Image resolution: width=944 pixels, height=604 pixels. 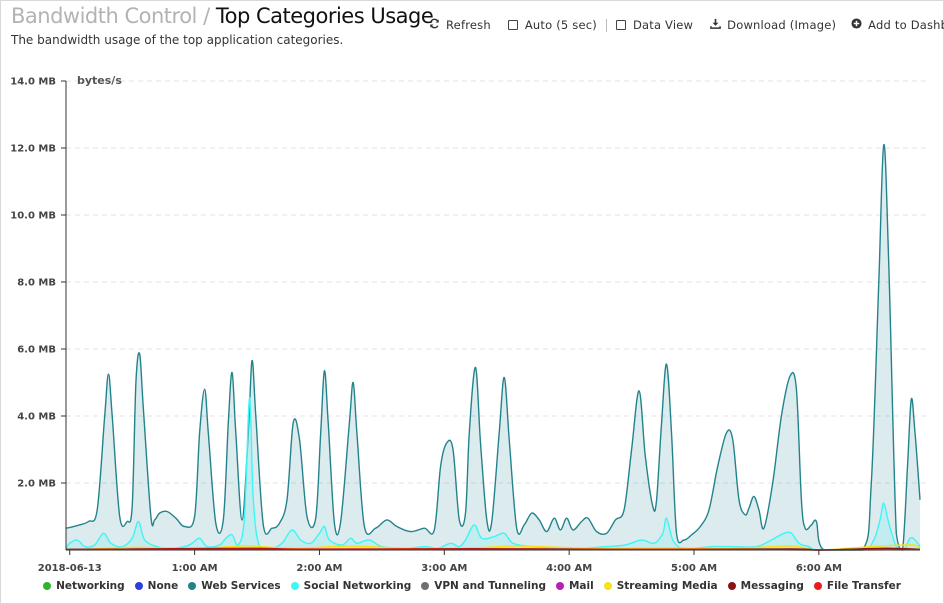 What do you see at coordinates (782, 25) in the screenshot?
I see `download-label: Download (Image)` at bounding box center [782, 25].